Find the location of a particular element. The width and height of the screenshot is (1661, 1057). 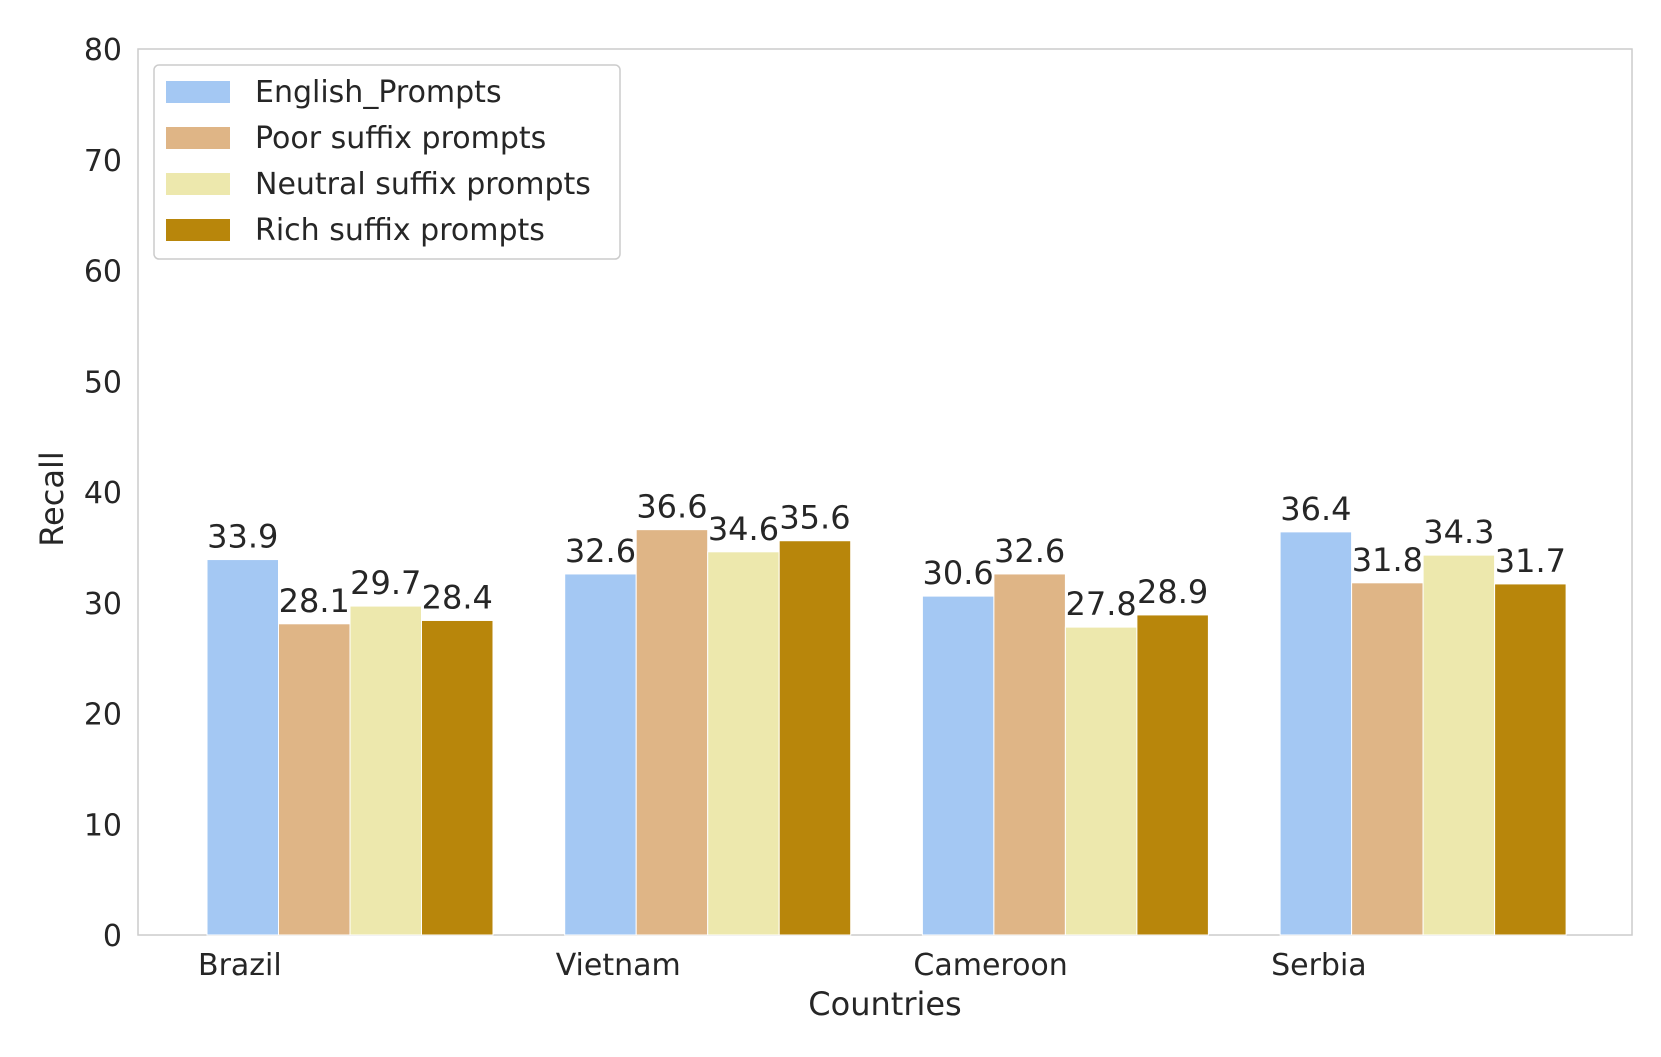

y-tick-label: 80 is located at coordinates (103, 50).